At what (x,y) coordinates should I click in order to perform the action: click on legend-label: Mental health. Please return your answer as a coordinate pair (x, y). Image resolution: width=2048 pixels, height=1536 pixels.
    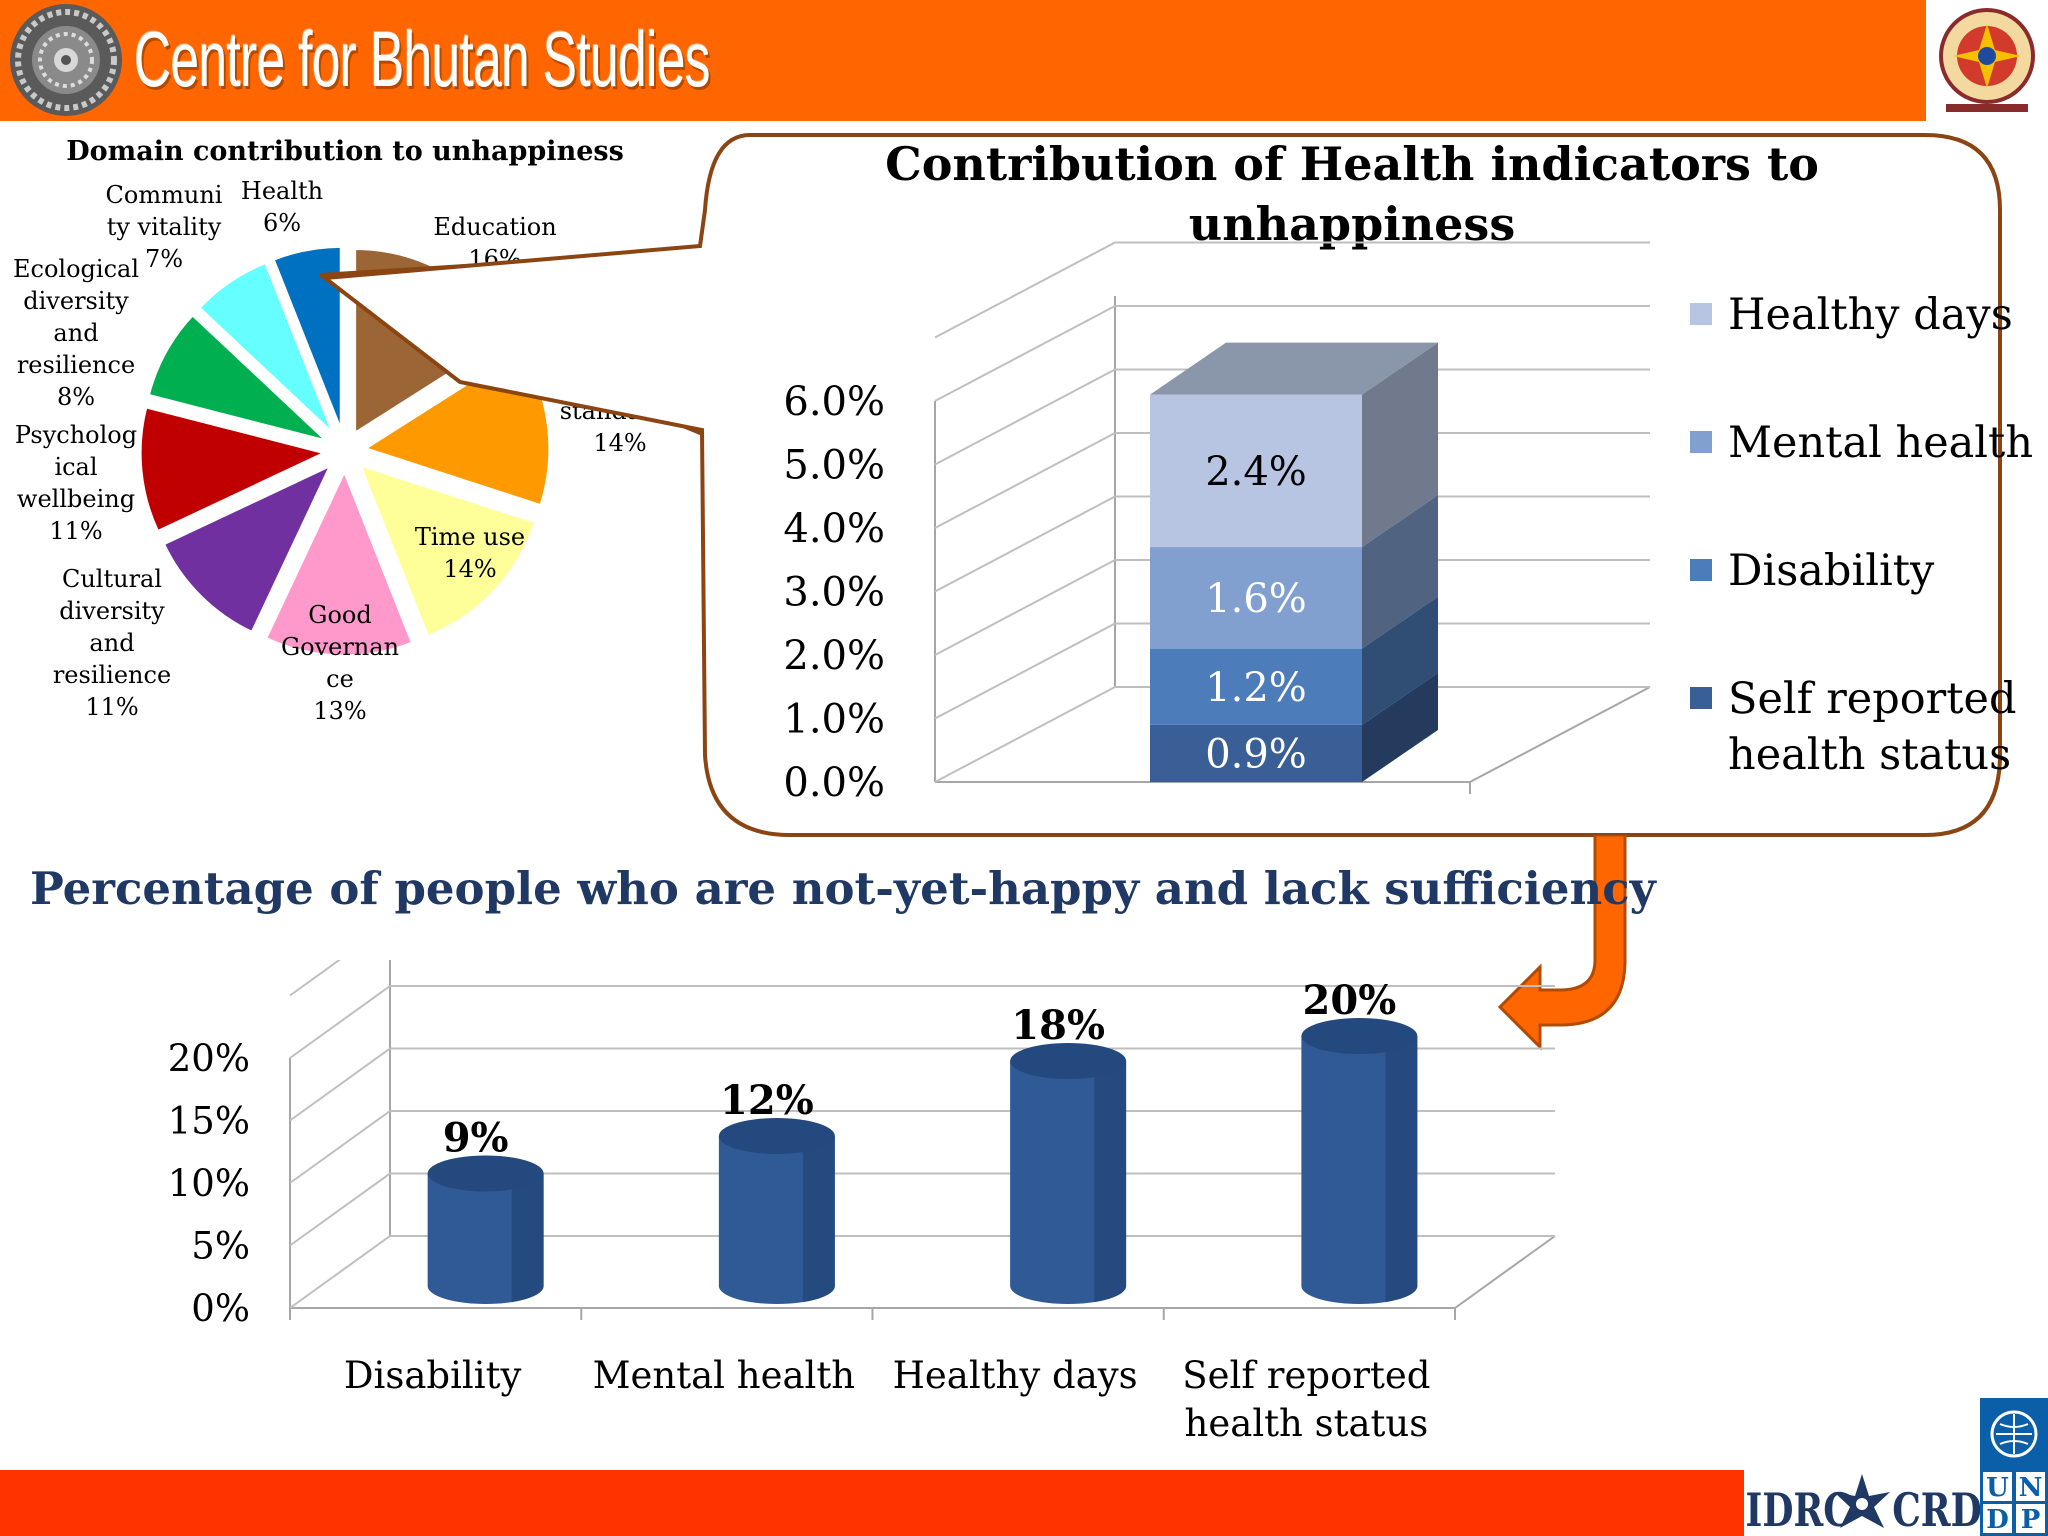
    Looking at the image, I should click on (1880, 443).